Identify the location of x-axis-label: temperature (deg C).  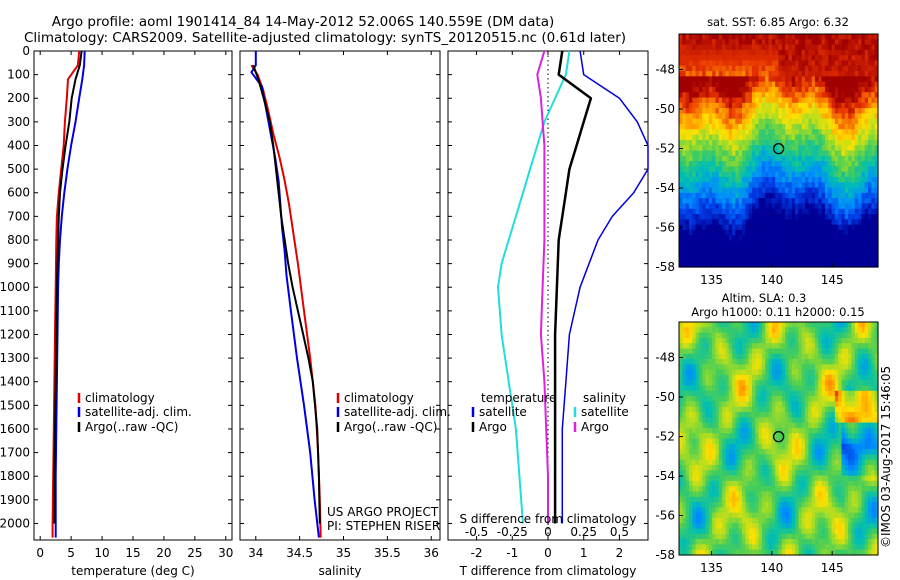
(132, 571).